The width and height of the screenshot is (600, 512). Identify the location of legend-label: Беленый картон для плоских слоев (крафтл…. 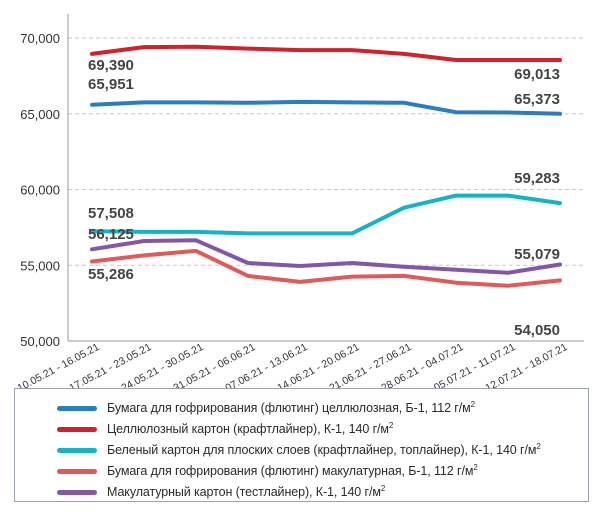
(324, 450).